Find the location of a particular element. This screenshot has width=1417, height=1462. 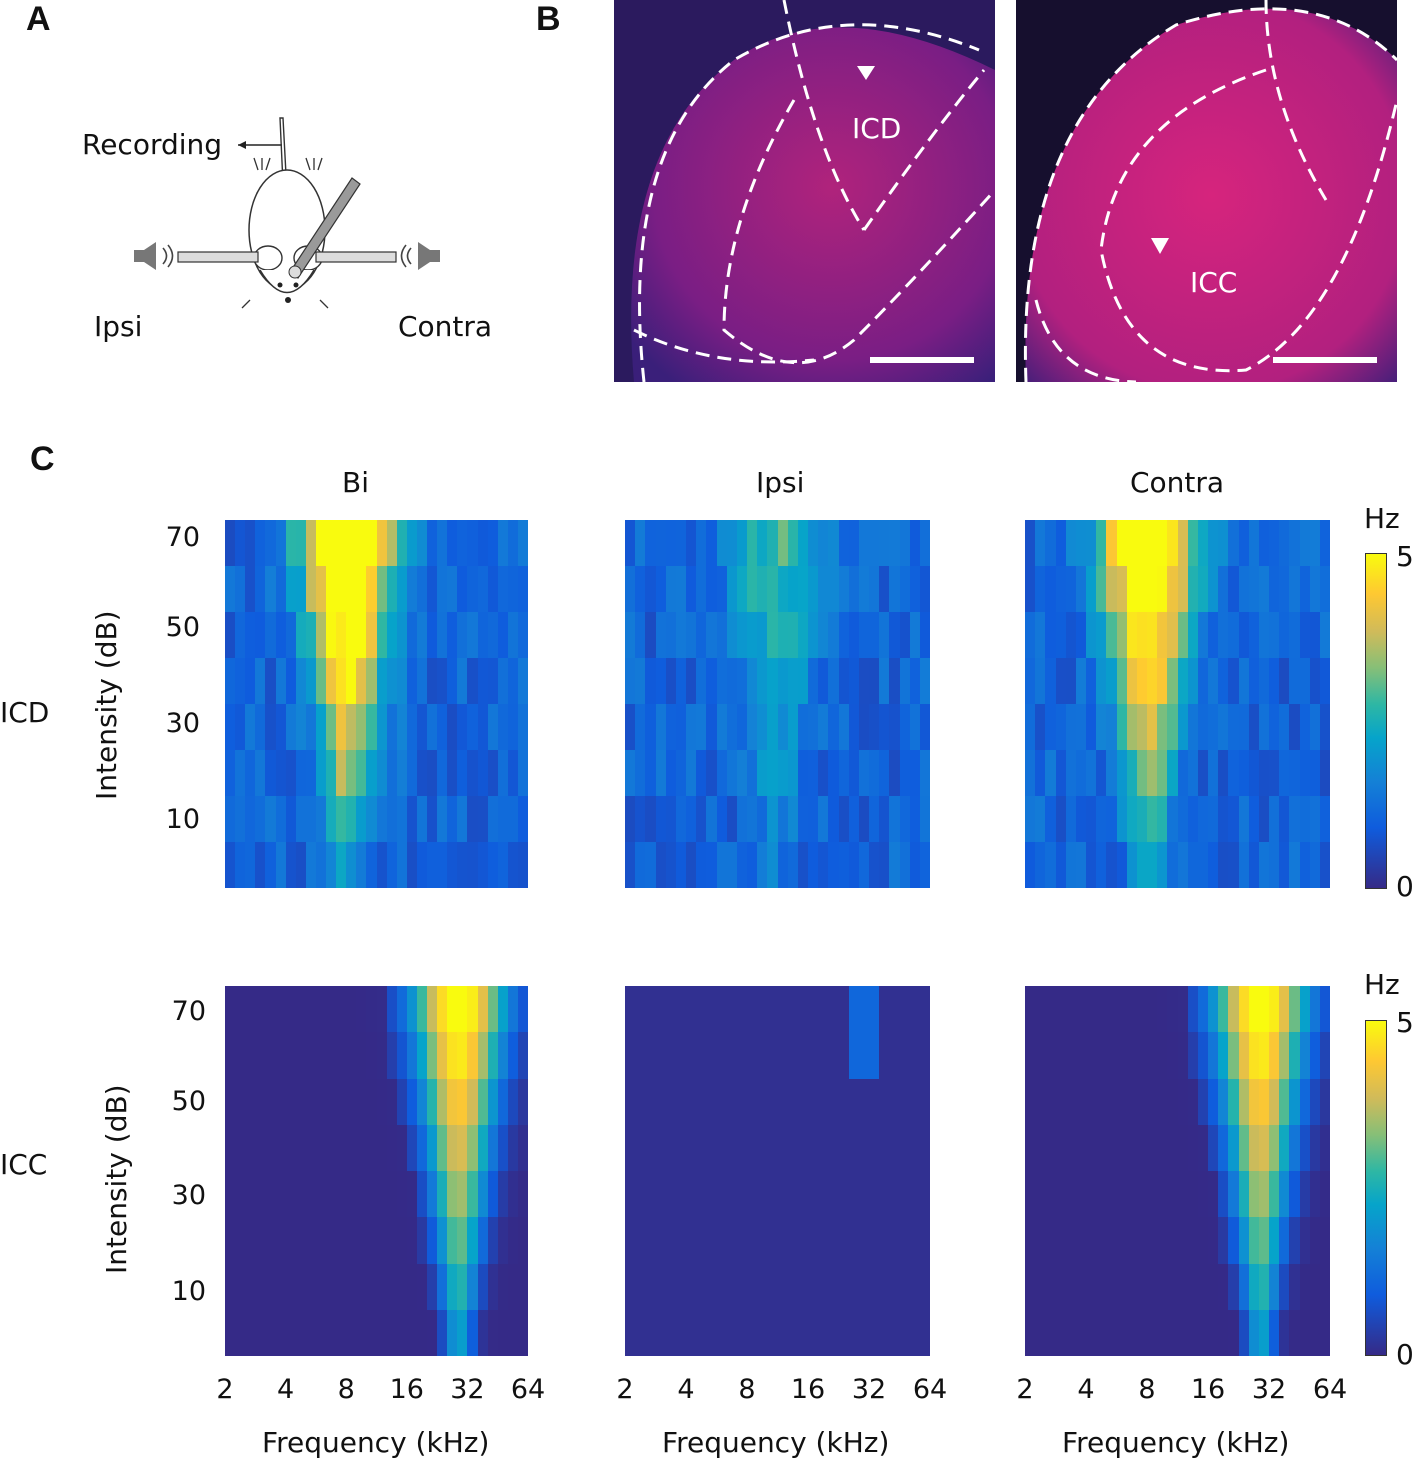

heatmap-icd-bi is located at coordinates (376, 704).